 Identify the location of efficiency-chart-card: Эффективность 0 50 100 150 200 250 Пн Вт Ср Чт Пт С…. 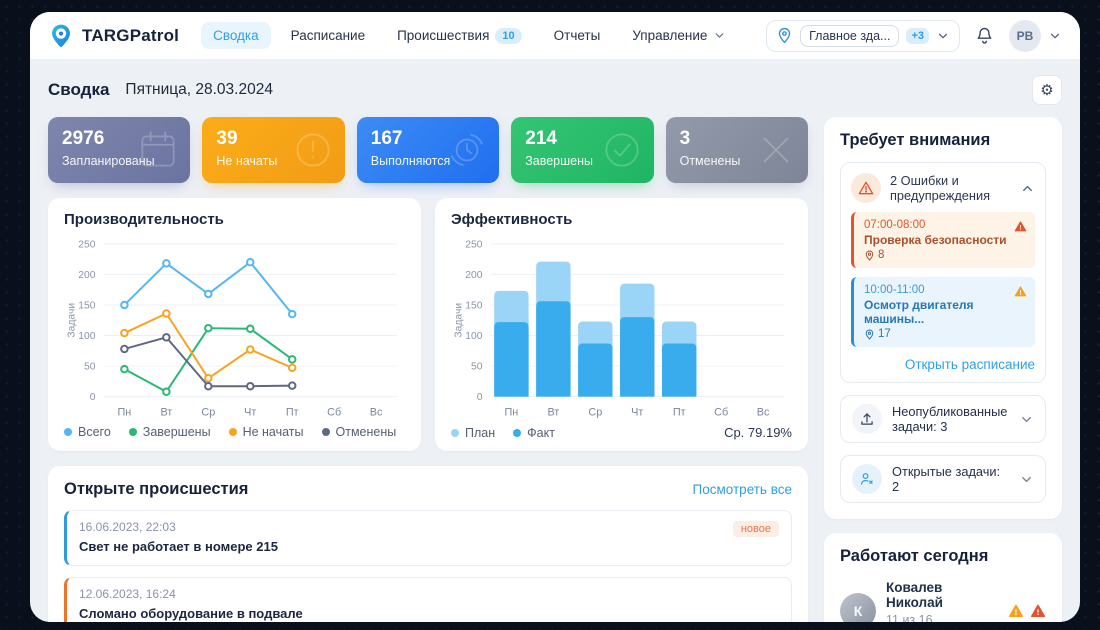
(621, 325).